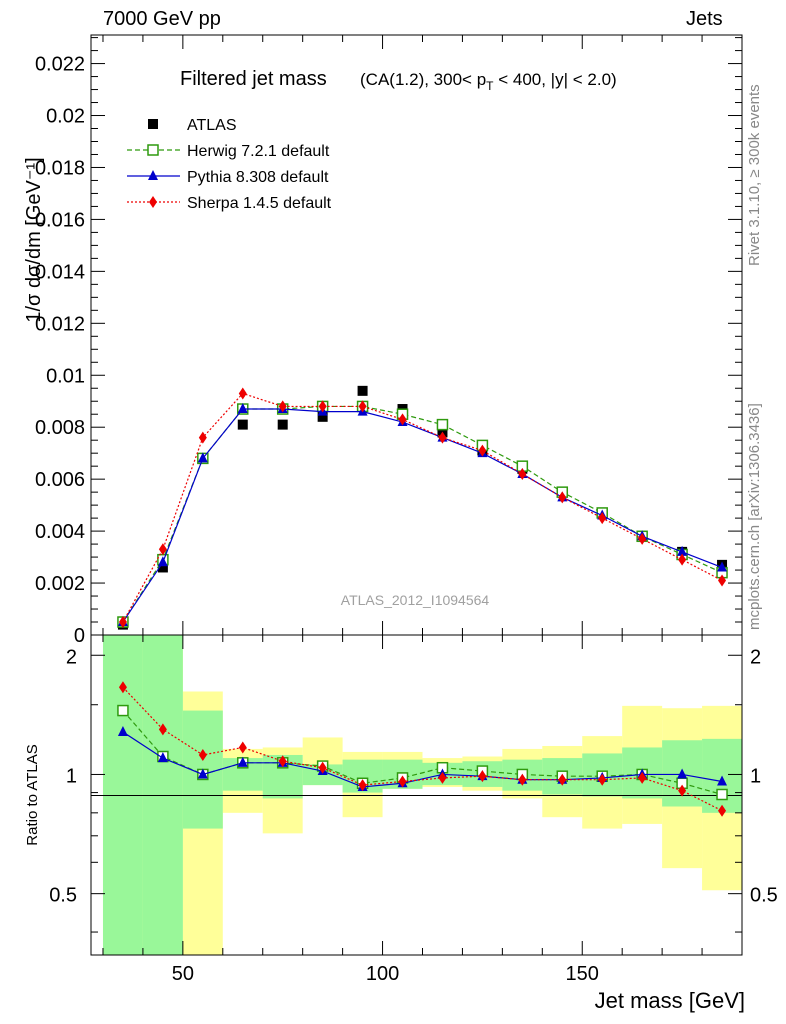 Image resolution: width=786 pixels, height=1024 pixels. What do you see at coordinates (32, 794) in the screenshot?
I see `ratio-y-label: Ratio to ATLAS` at bounding box center [32, 794].